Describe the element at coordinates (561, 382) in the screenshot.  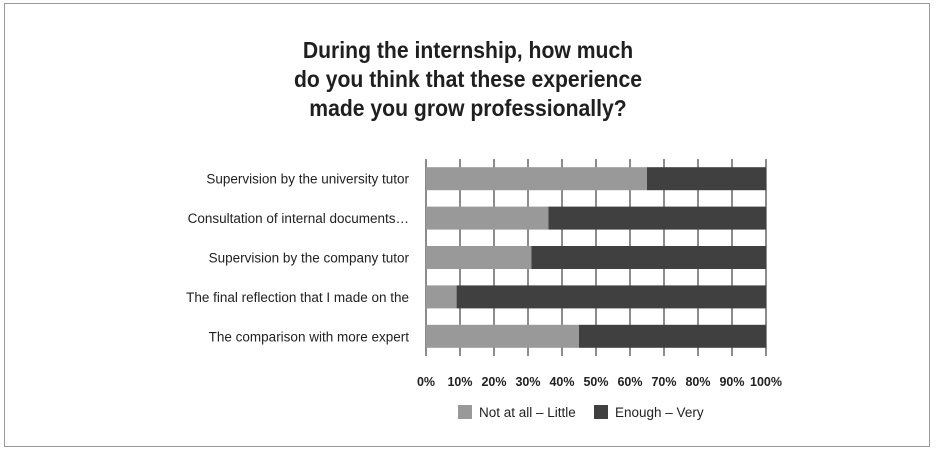
I see `x-tick-label: 40%` at that location.